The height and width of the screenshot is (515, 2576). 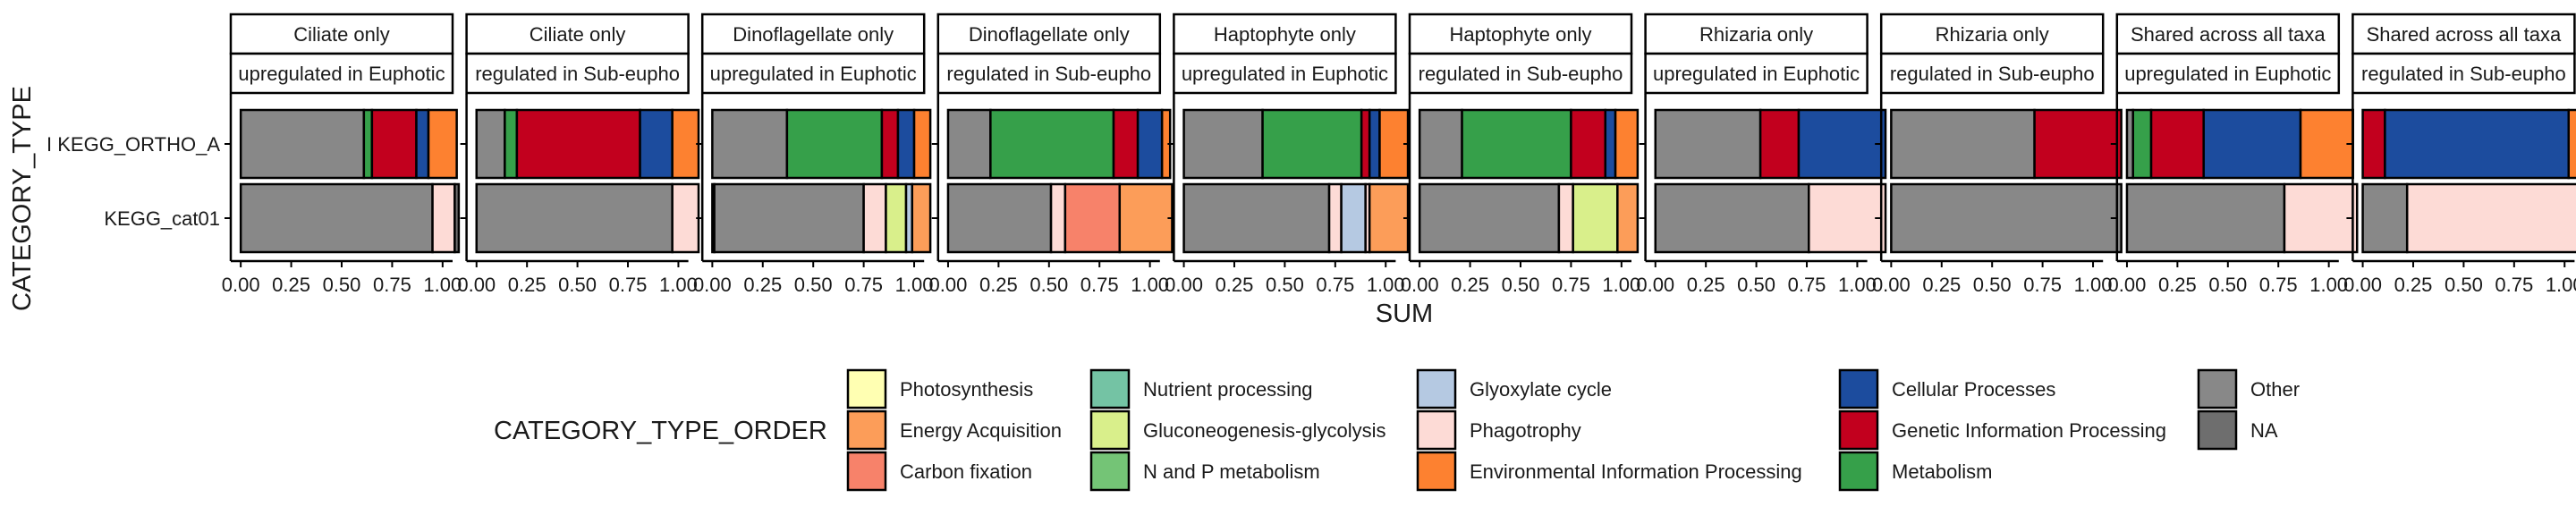 What do you see at coordinates (2264, 430) in the screenshot?
I see `legend-item-label: NA` at bounding box center [2264, 430].